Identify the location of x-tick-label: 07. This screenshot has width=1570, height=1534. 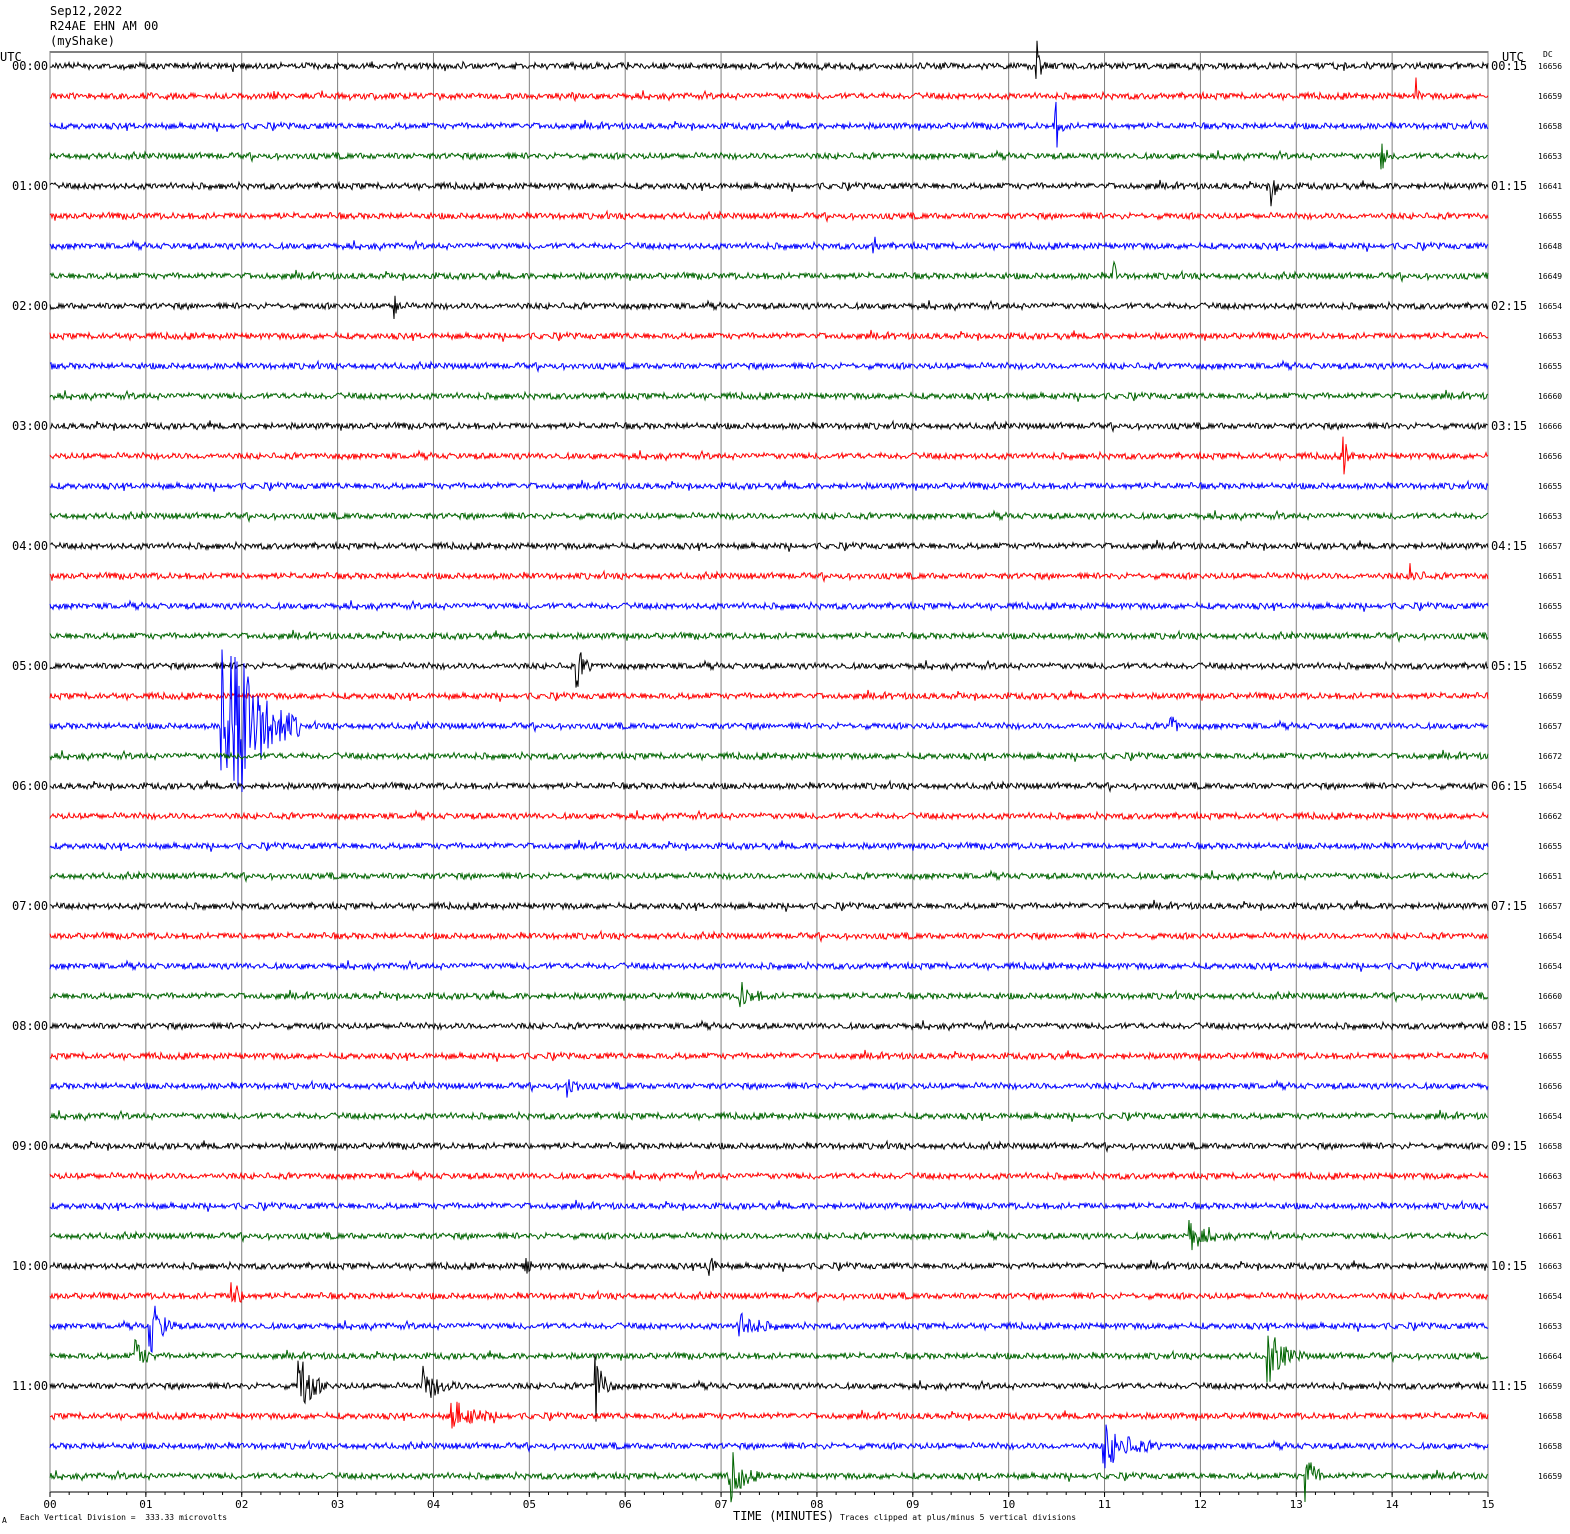
(720, 1504).